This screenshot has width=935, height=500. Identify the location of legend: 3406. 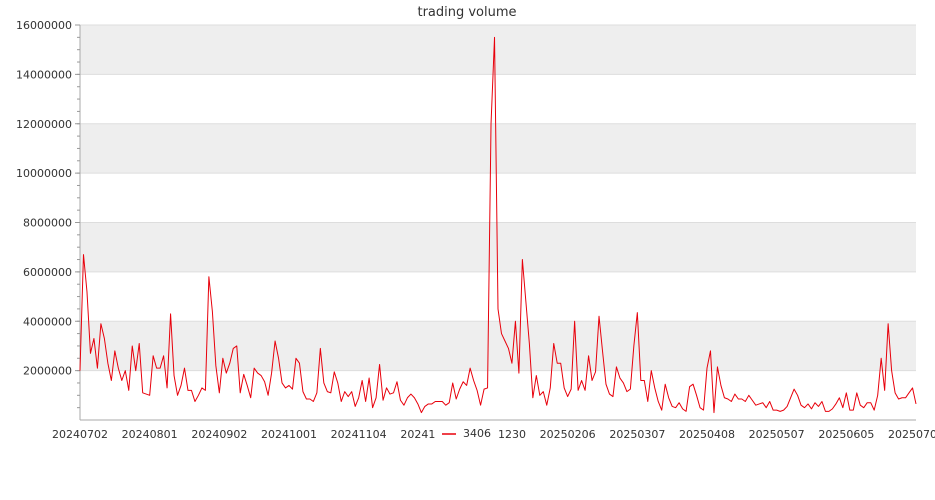
(467, 433).